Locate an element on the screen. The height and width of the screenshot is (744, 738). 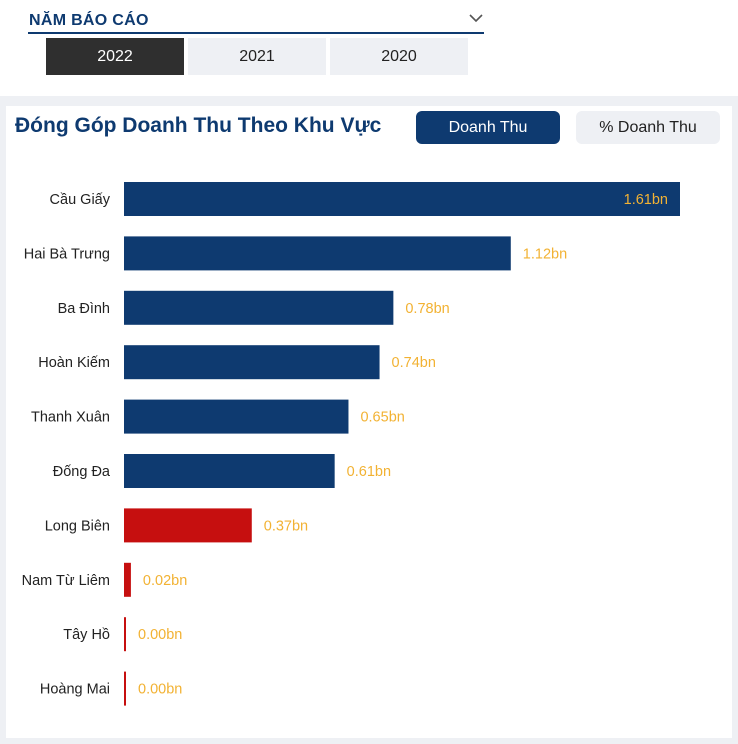
category-label: Ba Đình is located at coordinates (84, 309).